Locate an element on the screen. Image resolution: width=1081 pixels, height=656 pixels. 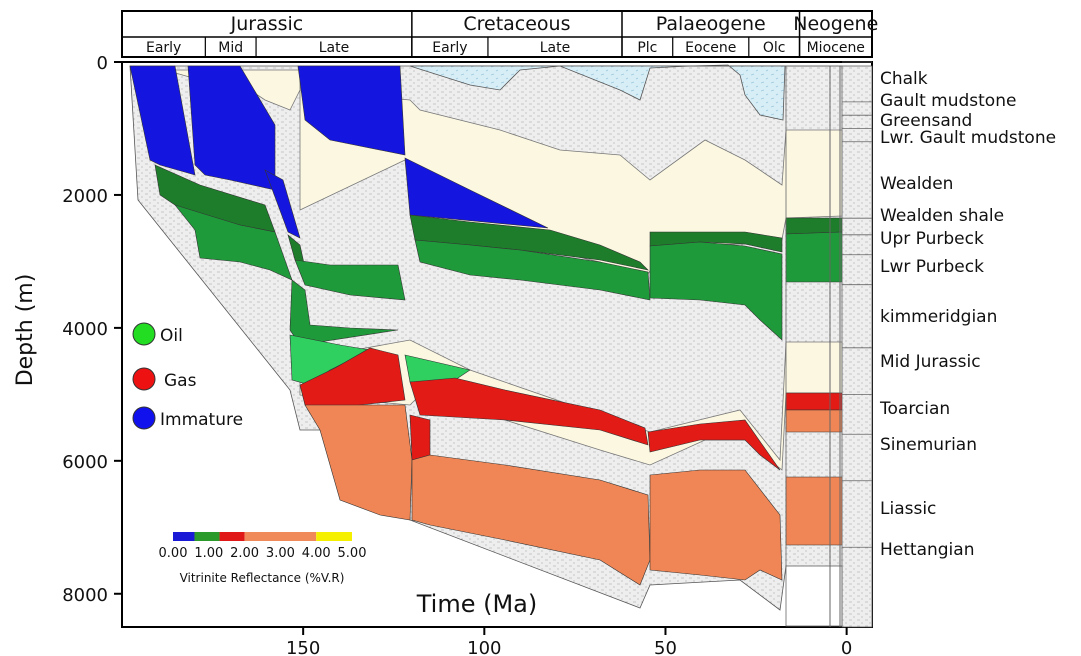
epoch-label: Mid is located at coordinates (230, 48).